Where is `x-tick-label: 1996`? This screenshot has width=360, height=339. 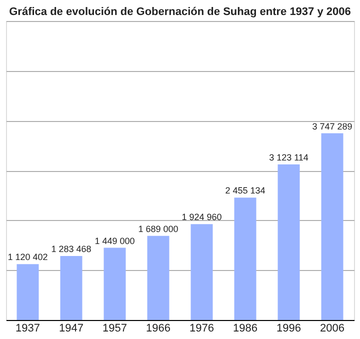 x-tick-label: 1996 is located at coordinates (288, 328).